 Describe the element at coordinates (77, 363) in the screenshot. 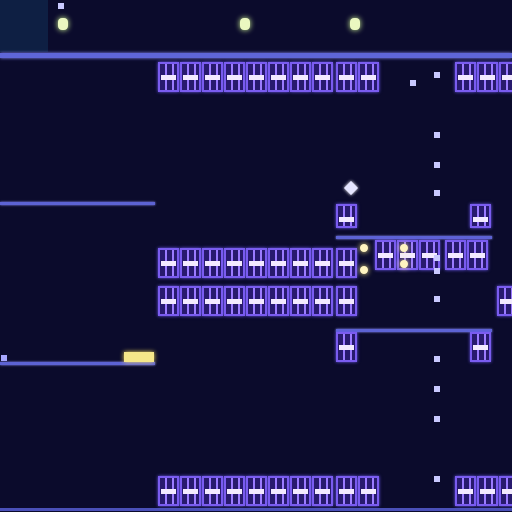

I see `ledge-lower-left` at that location.